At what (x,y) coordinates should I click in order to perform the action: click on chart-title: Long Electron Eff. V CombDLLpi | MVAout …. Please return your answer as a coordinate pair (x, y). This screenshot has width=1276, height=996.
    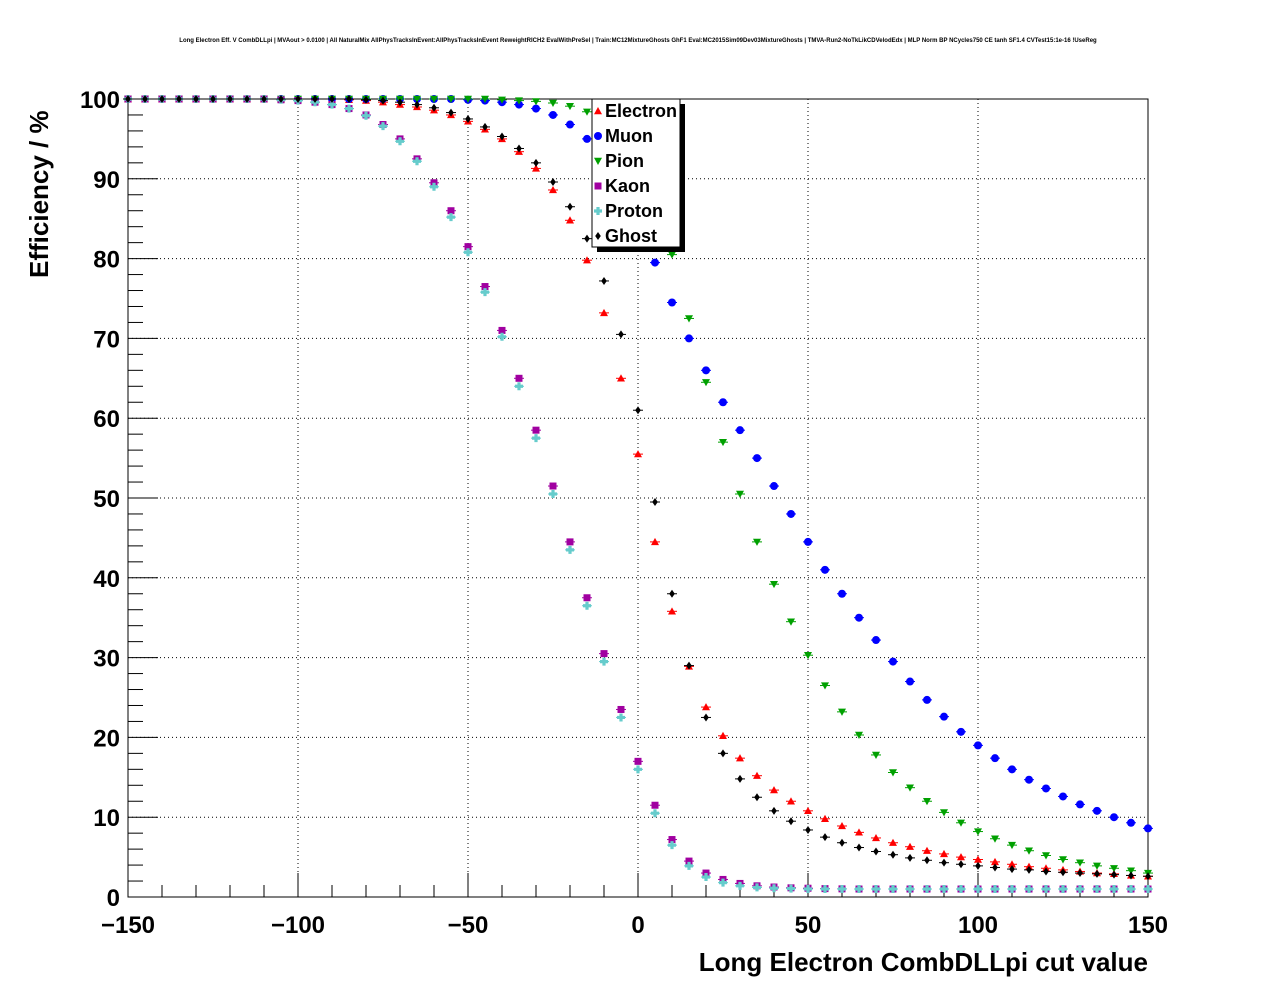
    Looking at the image, I should click on (638, 41).